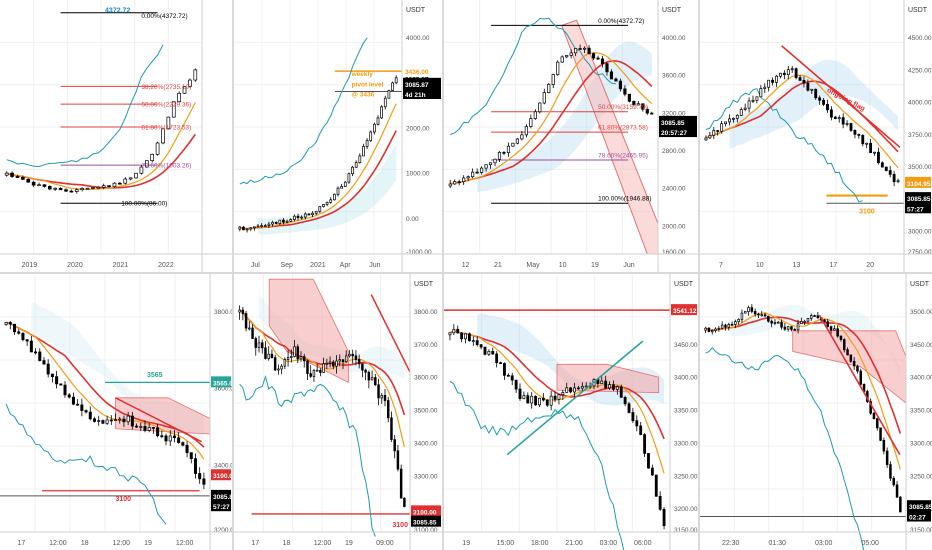 The image size is (932, 550). Describe the element at coordinates (349, 543) in the screenshot. I see `x-tick-label: 19` at that location.